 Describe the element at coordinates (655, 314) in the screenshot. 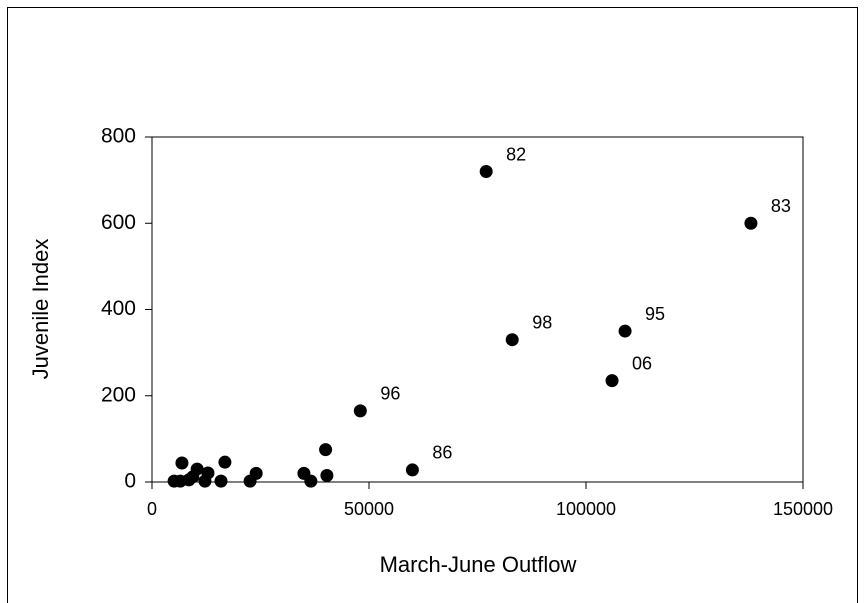

I see `point-label: 95` at that location.